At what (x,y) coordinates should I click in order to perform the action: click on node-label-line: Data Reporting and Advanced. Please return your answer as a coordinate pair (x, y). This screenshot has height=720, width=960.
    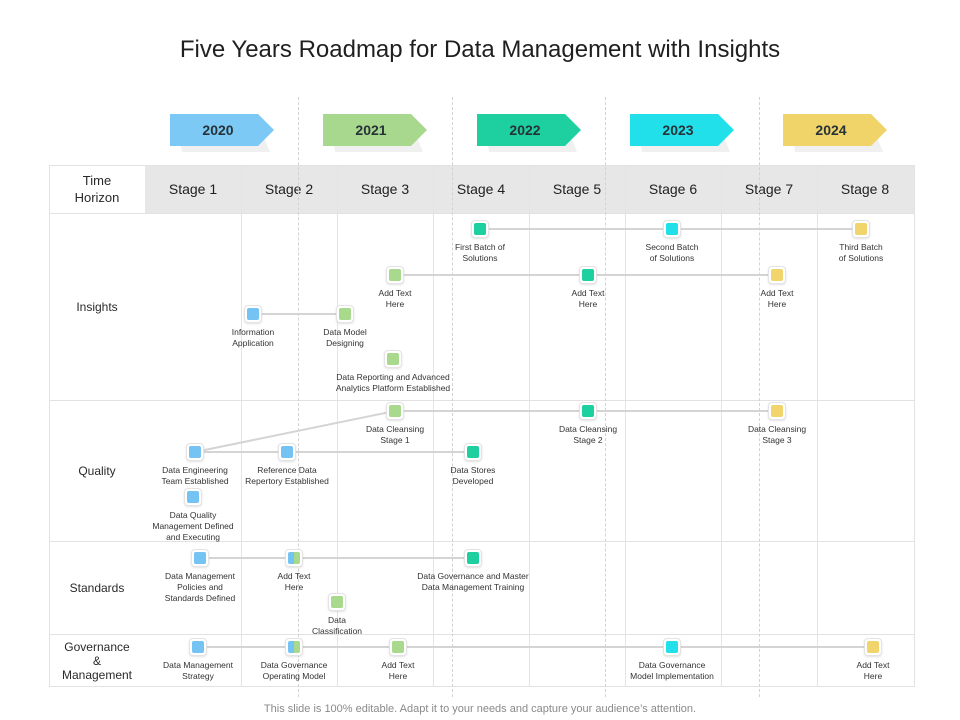
    Looking at the image, I should click on (393, 377).